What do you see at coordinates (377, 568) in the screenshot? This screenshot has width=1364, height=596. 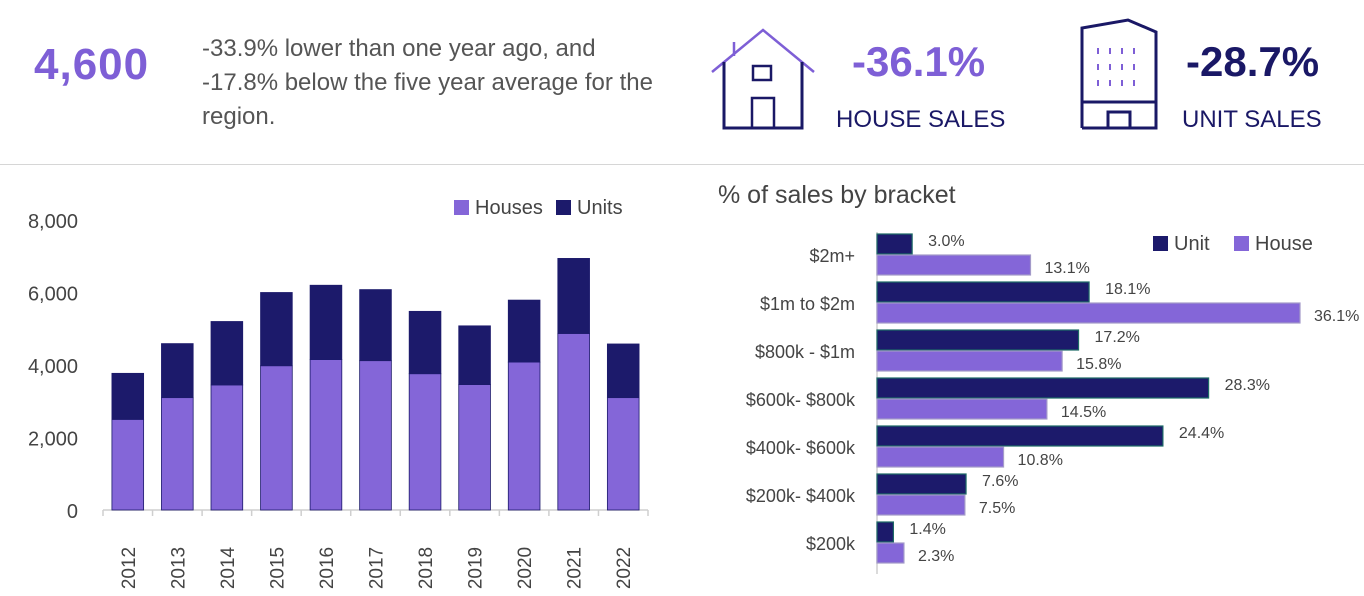 I see `x-tick-label: 2017` at bounding box center [377, 568].